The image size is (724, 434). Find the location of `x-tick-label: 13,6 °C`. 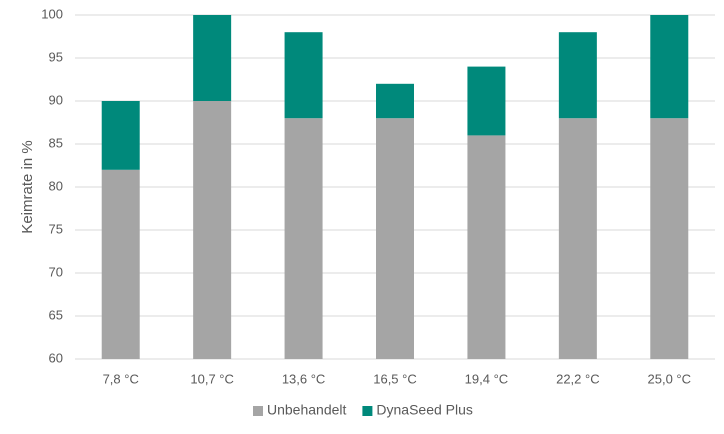

x-tick-label: 13,6 °C is located at coordinates (304, 378).